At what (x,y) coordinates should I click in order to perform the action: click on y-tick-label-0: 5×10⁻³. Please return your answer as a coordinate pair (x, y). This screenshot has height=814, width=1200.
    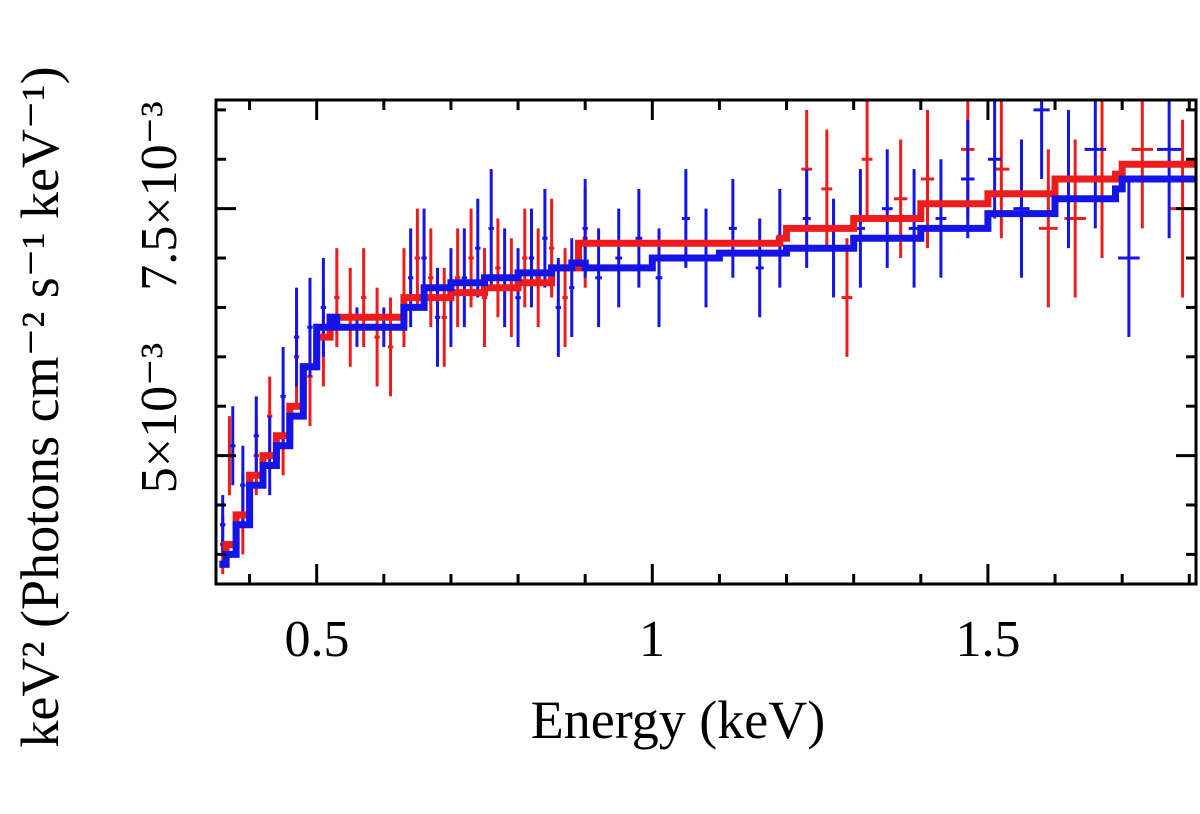
    Looking at the image, I should click on (159, 418).